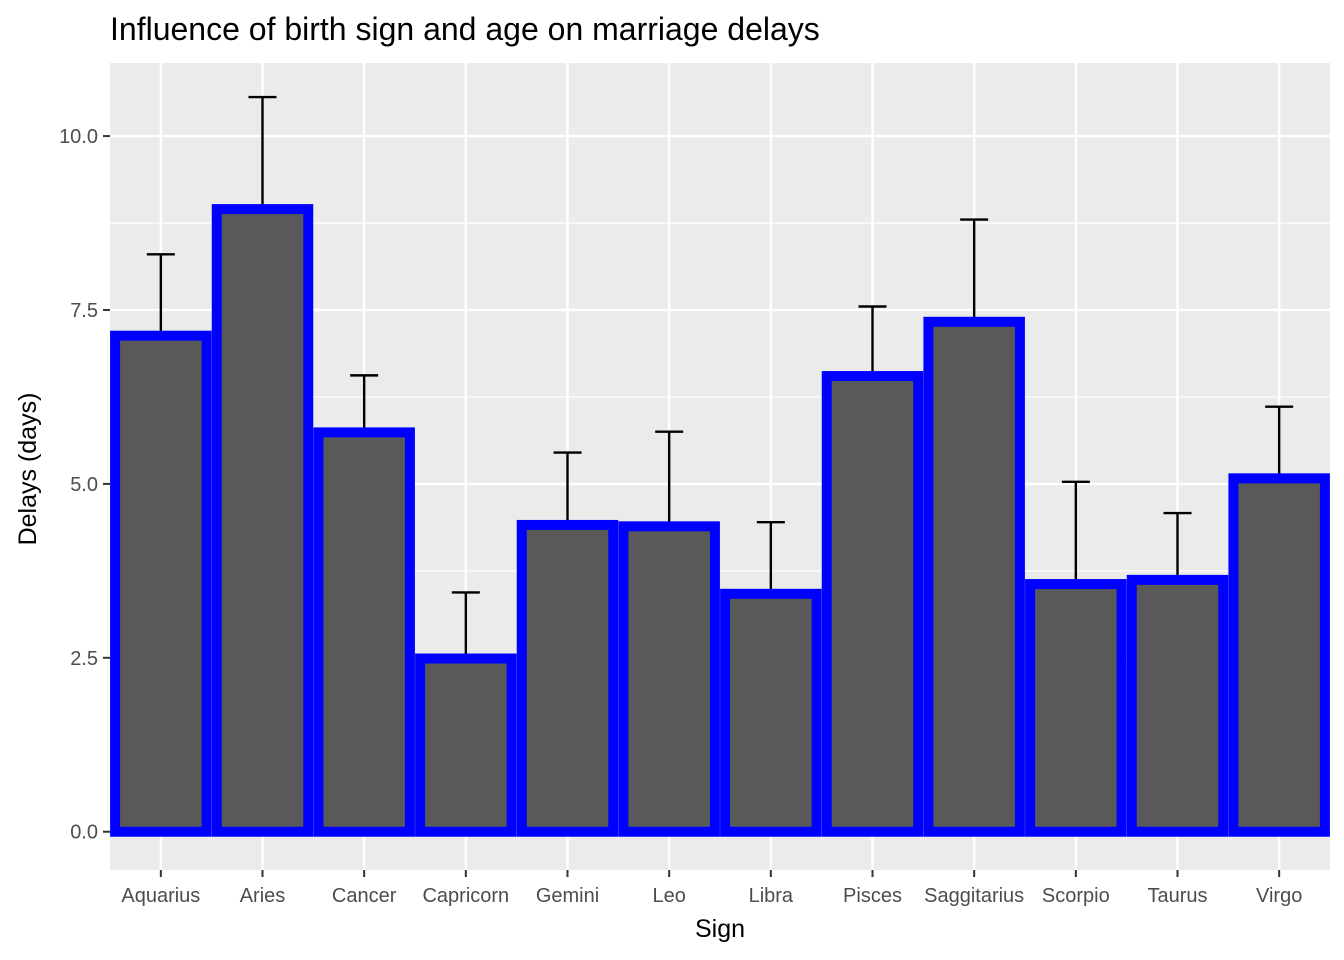  What do you see at coordinates (84, 833) in the screenshot?
I see `y-tick-label: 0.0` at bounding box center [84, 833].